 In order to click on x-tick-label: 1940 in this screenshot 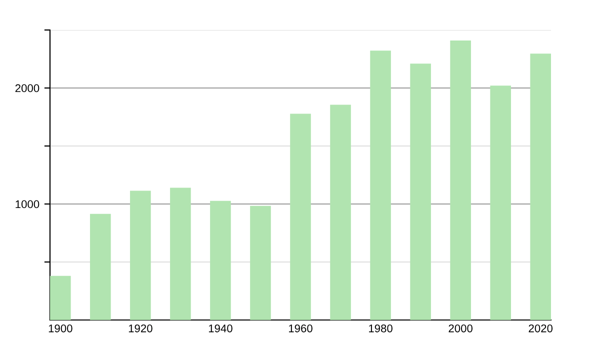, I will do `click(220, 328)`.